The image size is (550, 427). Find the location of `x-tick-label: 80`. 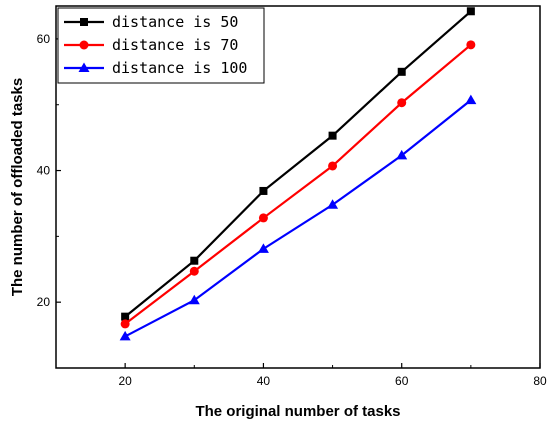

x-tick-label: 80 is located at coordinates (540, 381).